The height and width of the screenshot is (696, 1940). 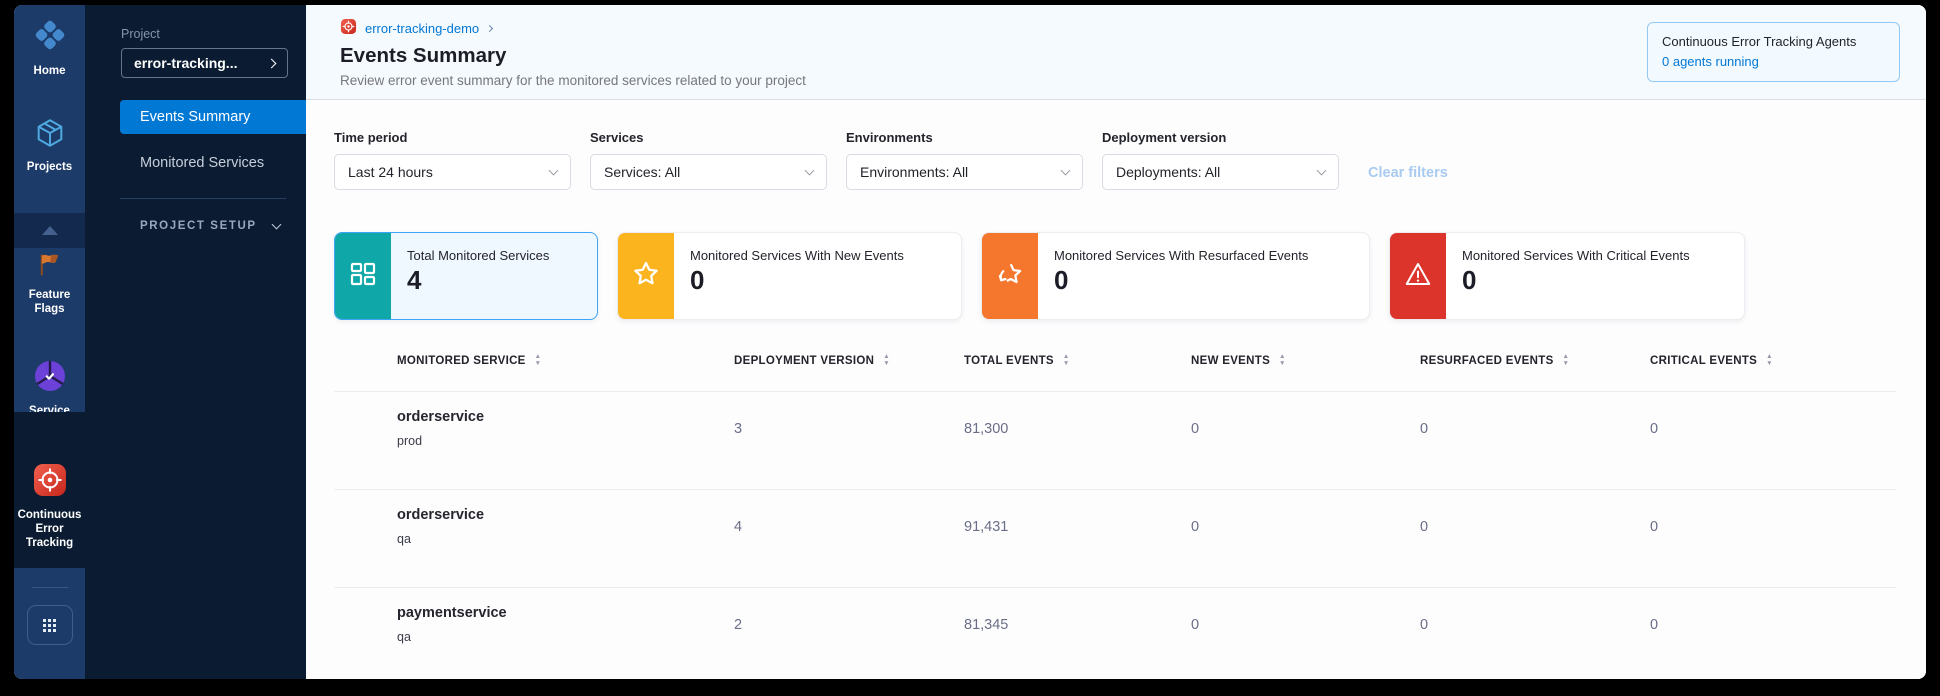 What do you see at coordinates (478, 255) in the screenshot?
I see `card-label: Total Monitored Services` at bounding box center [478, 255].